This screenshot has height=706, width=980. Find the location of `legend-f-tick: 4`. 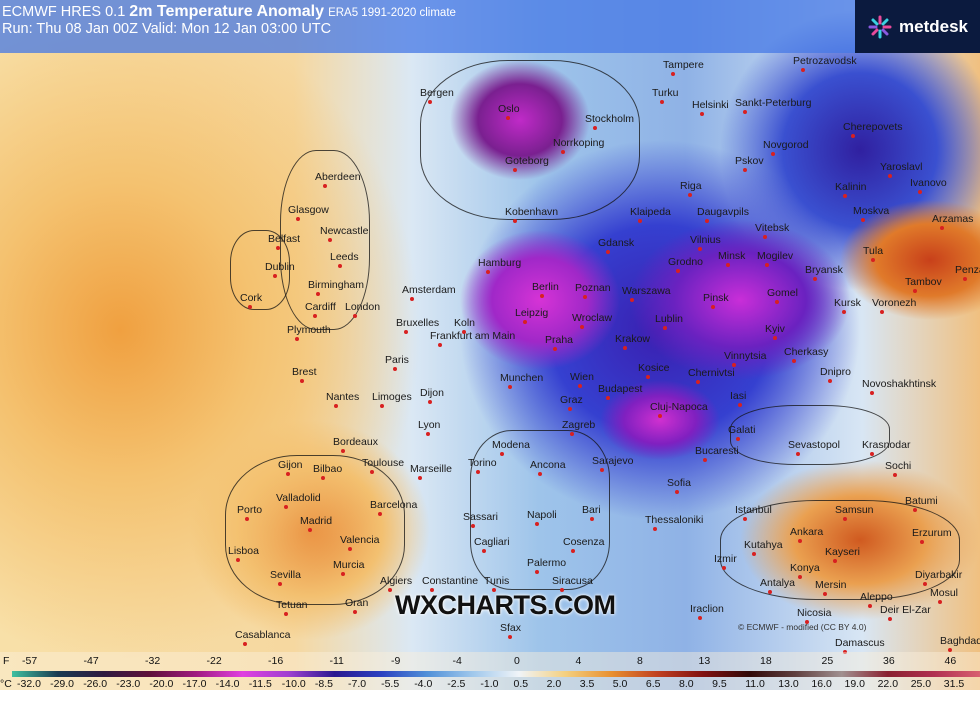

legend-f-tick: 4 is located at coordinates (578, 661).